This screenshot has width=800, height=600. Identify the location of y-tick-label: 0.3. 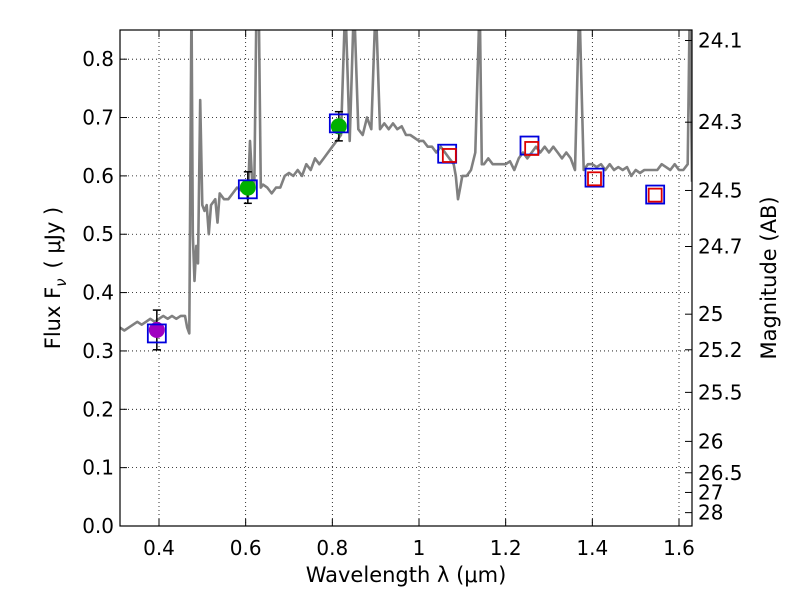
(98, 351).